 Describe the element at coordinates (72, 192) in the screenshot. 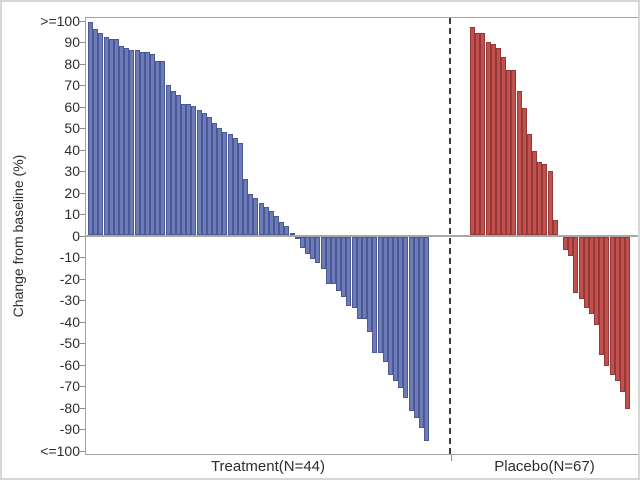

I see `y-tick-label: 20` at that location.